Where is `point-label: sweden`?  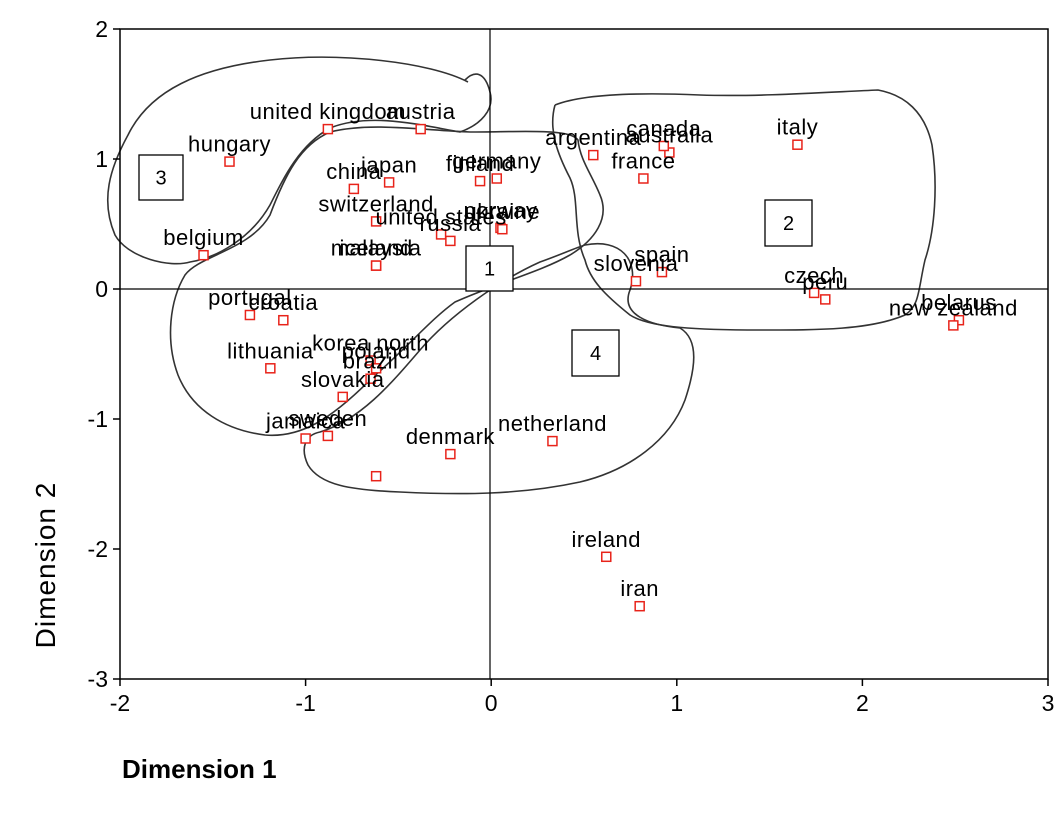 point-label: sweden is located at coordinates (327, 418).